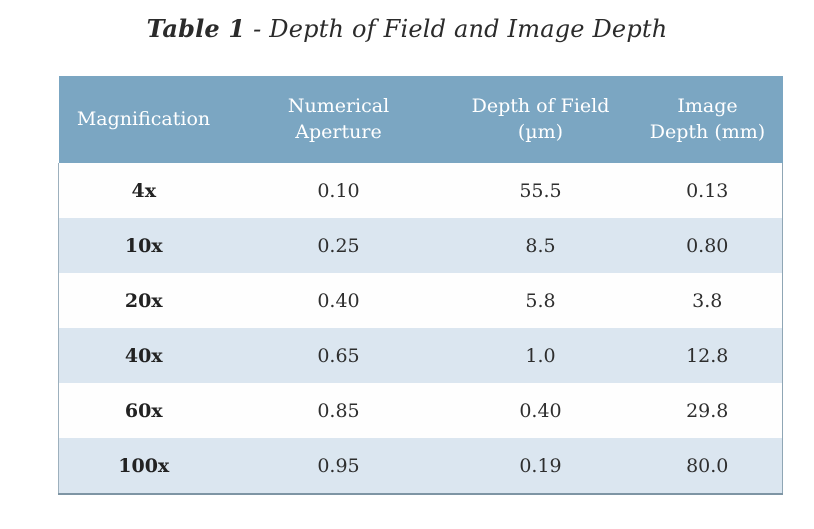  What do you see at coordinates (420, 190) in the screenshot?
I see `table-row: 4x 0.10 55.5 0.13` at bounding box center [420, 190].